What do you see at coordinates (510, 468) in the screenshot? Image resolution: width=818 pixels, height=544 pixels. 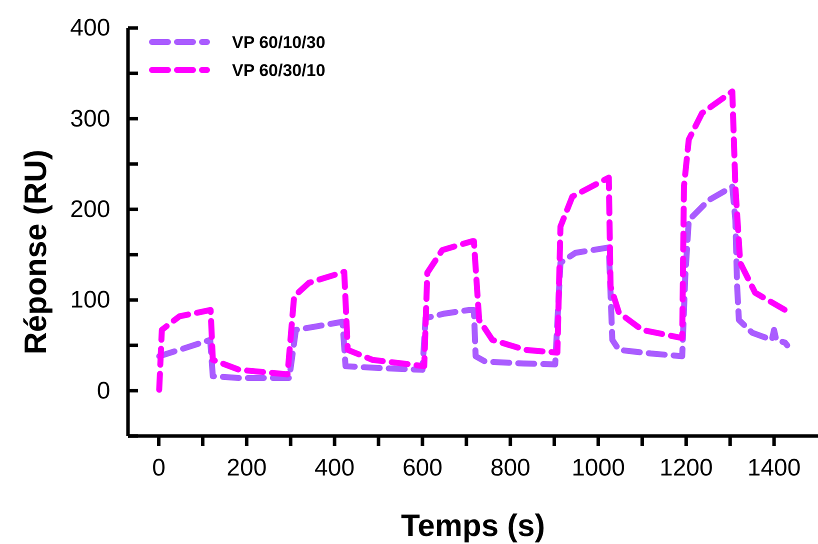 I see `x-tick-label: 800` at bounding box center [510, 468].